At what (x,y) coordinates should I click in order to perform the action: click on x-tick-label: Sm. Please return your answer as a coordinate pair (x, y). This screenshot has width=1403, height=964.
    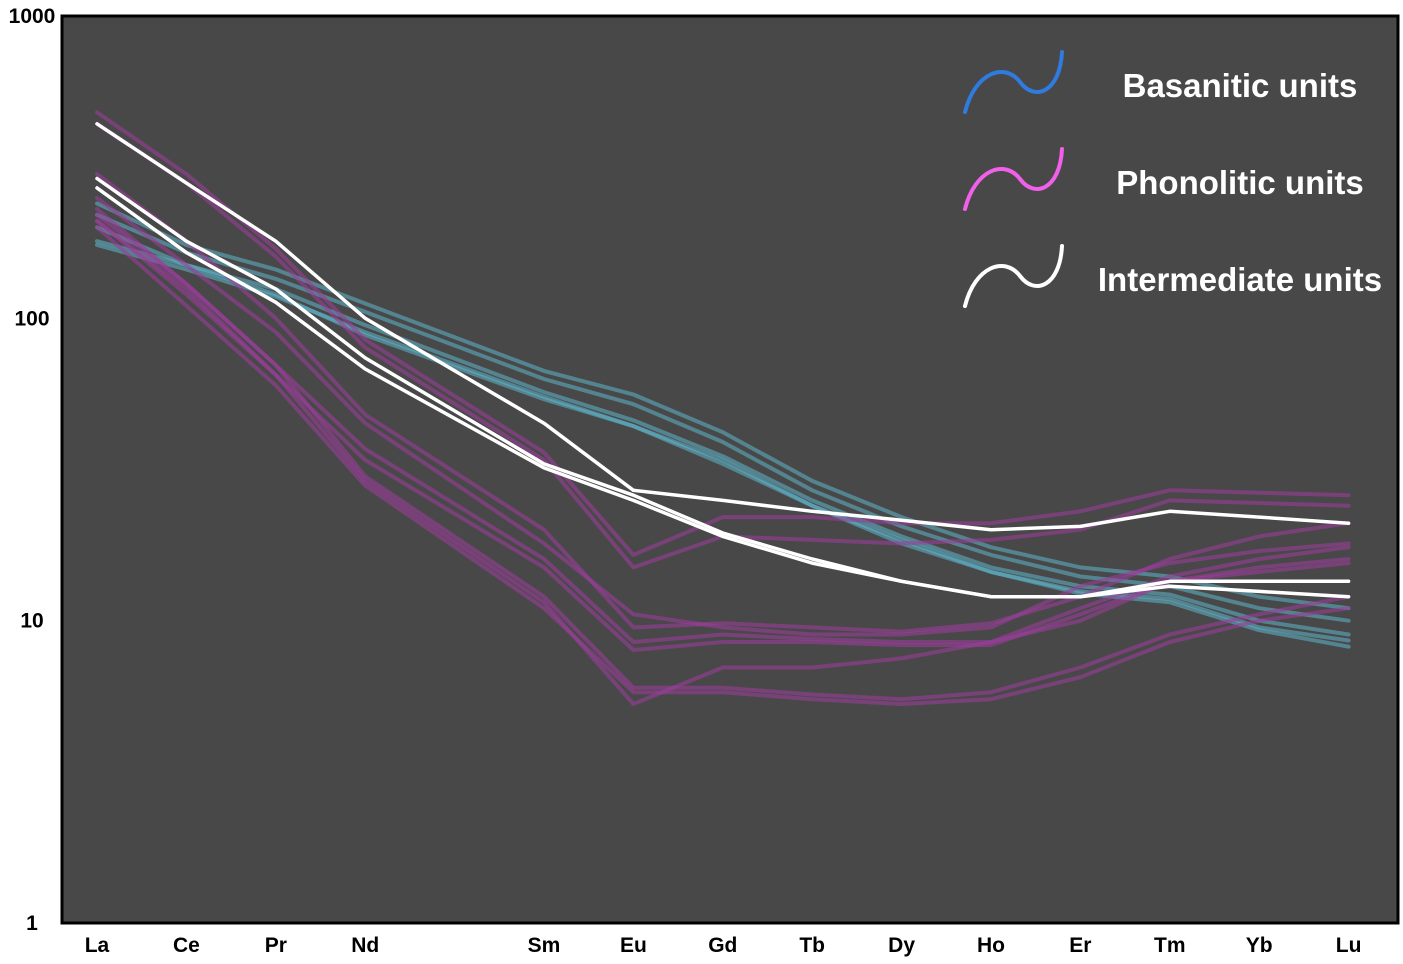
    Looking at the image, I should click on (544, 945).